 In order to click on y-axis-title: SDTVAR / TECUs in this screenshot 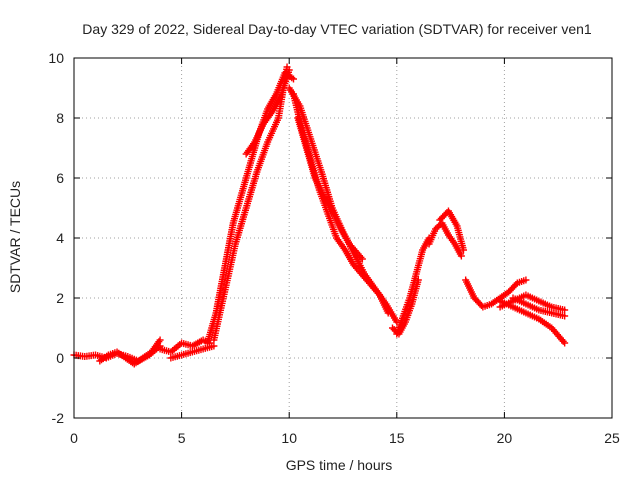, I will do `click(15, 237)`.